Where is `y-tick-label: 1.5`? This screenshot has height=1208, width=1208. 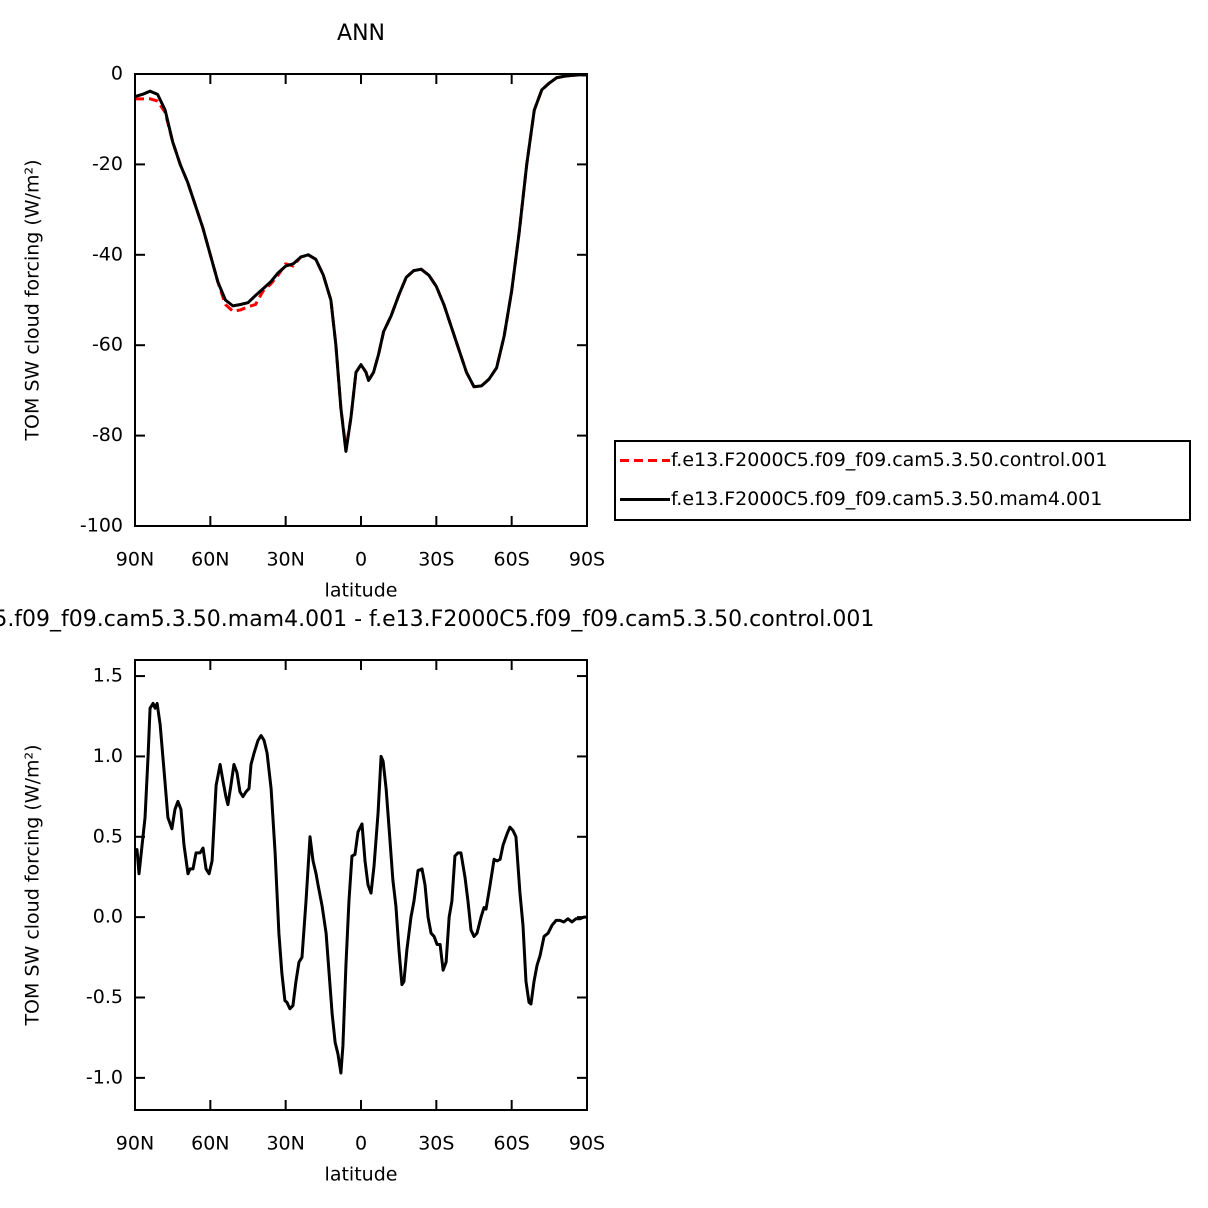
y-tick-label: 1.5 is located at coordinates (108, 676).